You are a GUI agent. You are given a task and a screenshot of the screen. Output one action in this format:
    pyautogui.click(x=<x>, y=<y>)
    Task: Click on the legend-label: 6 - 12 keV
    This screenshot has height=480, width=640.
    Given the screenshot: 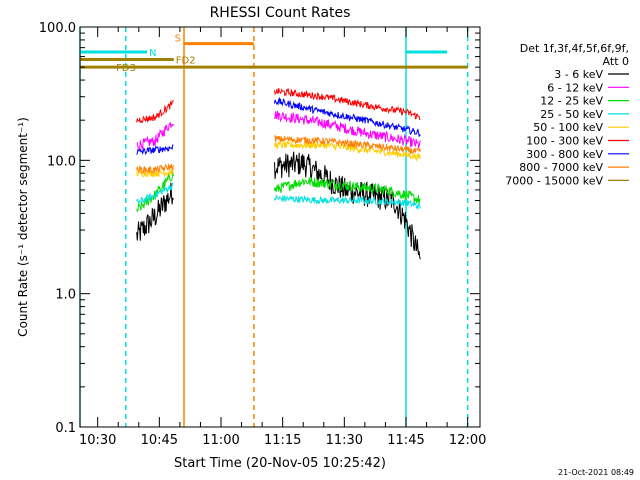 What is the action you would take?
    pyautogui.click(x=575, y=87)
    